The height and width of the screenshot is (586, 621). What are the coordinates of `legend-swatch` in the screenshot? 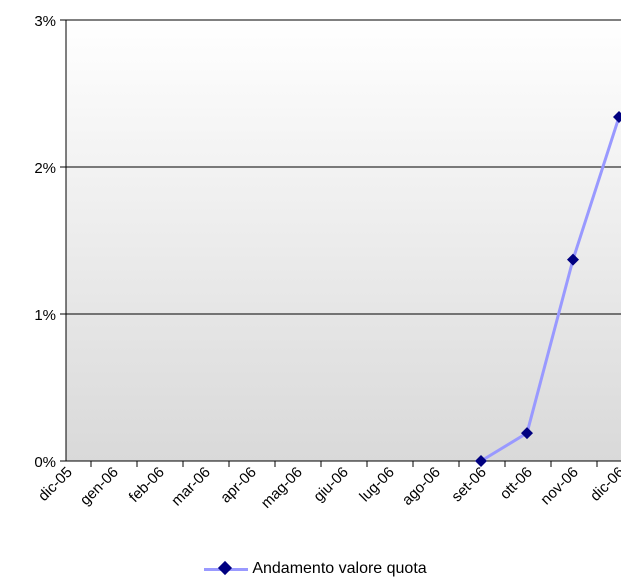 It's located at (226, 568).